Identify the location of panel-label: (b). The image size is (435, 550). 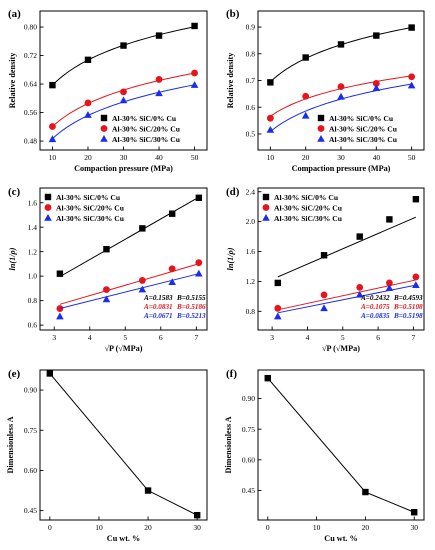
(233, 14).